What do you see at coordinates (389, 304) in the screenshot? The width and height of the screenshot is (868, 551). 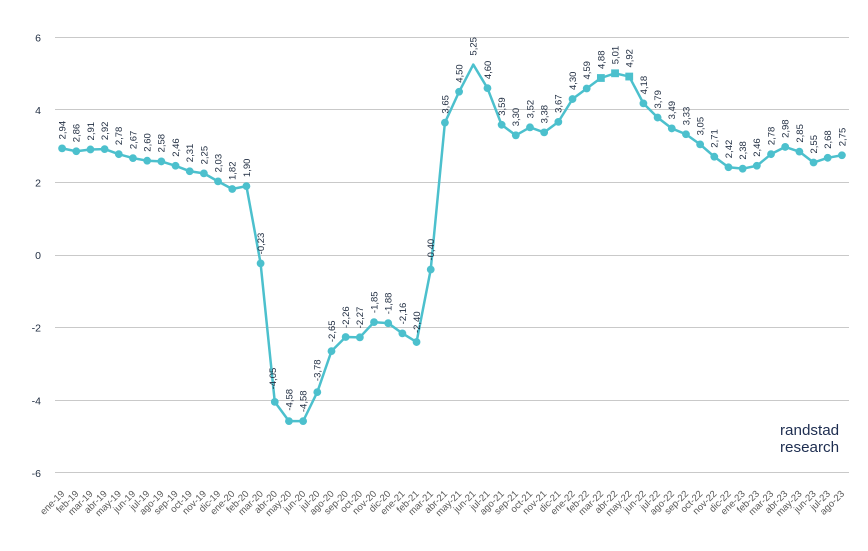 I see `svg-text: -1,88` at bounding box center [389, 304].